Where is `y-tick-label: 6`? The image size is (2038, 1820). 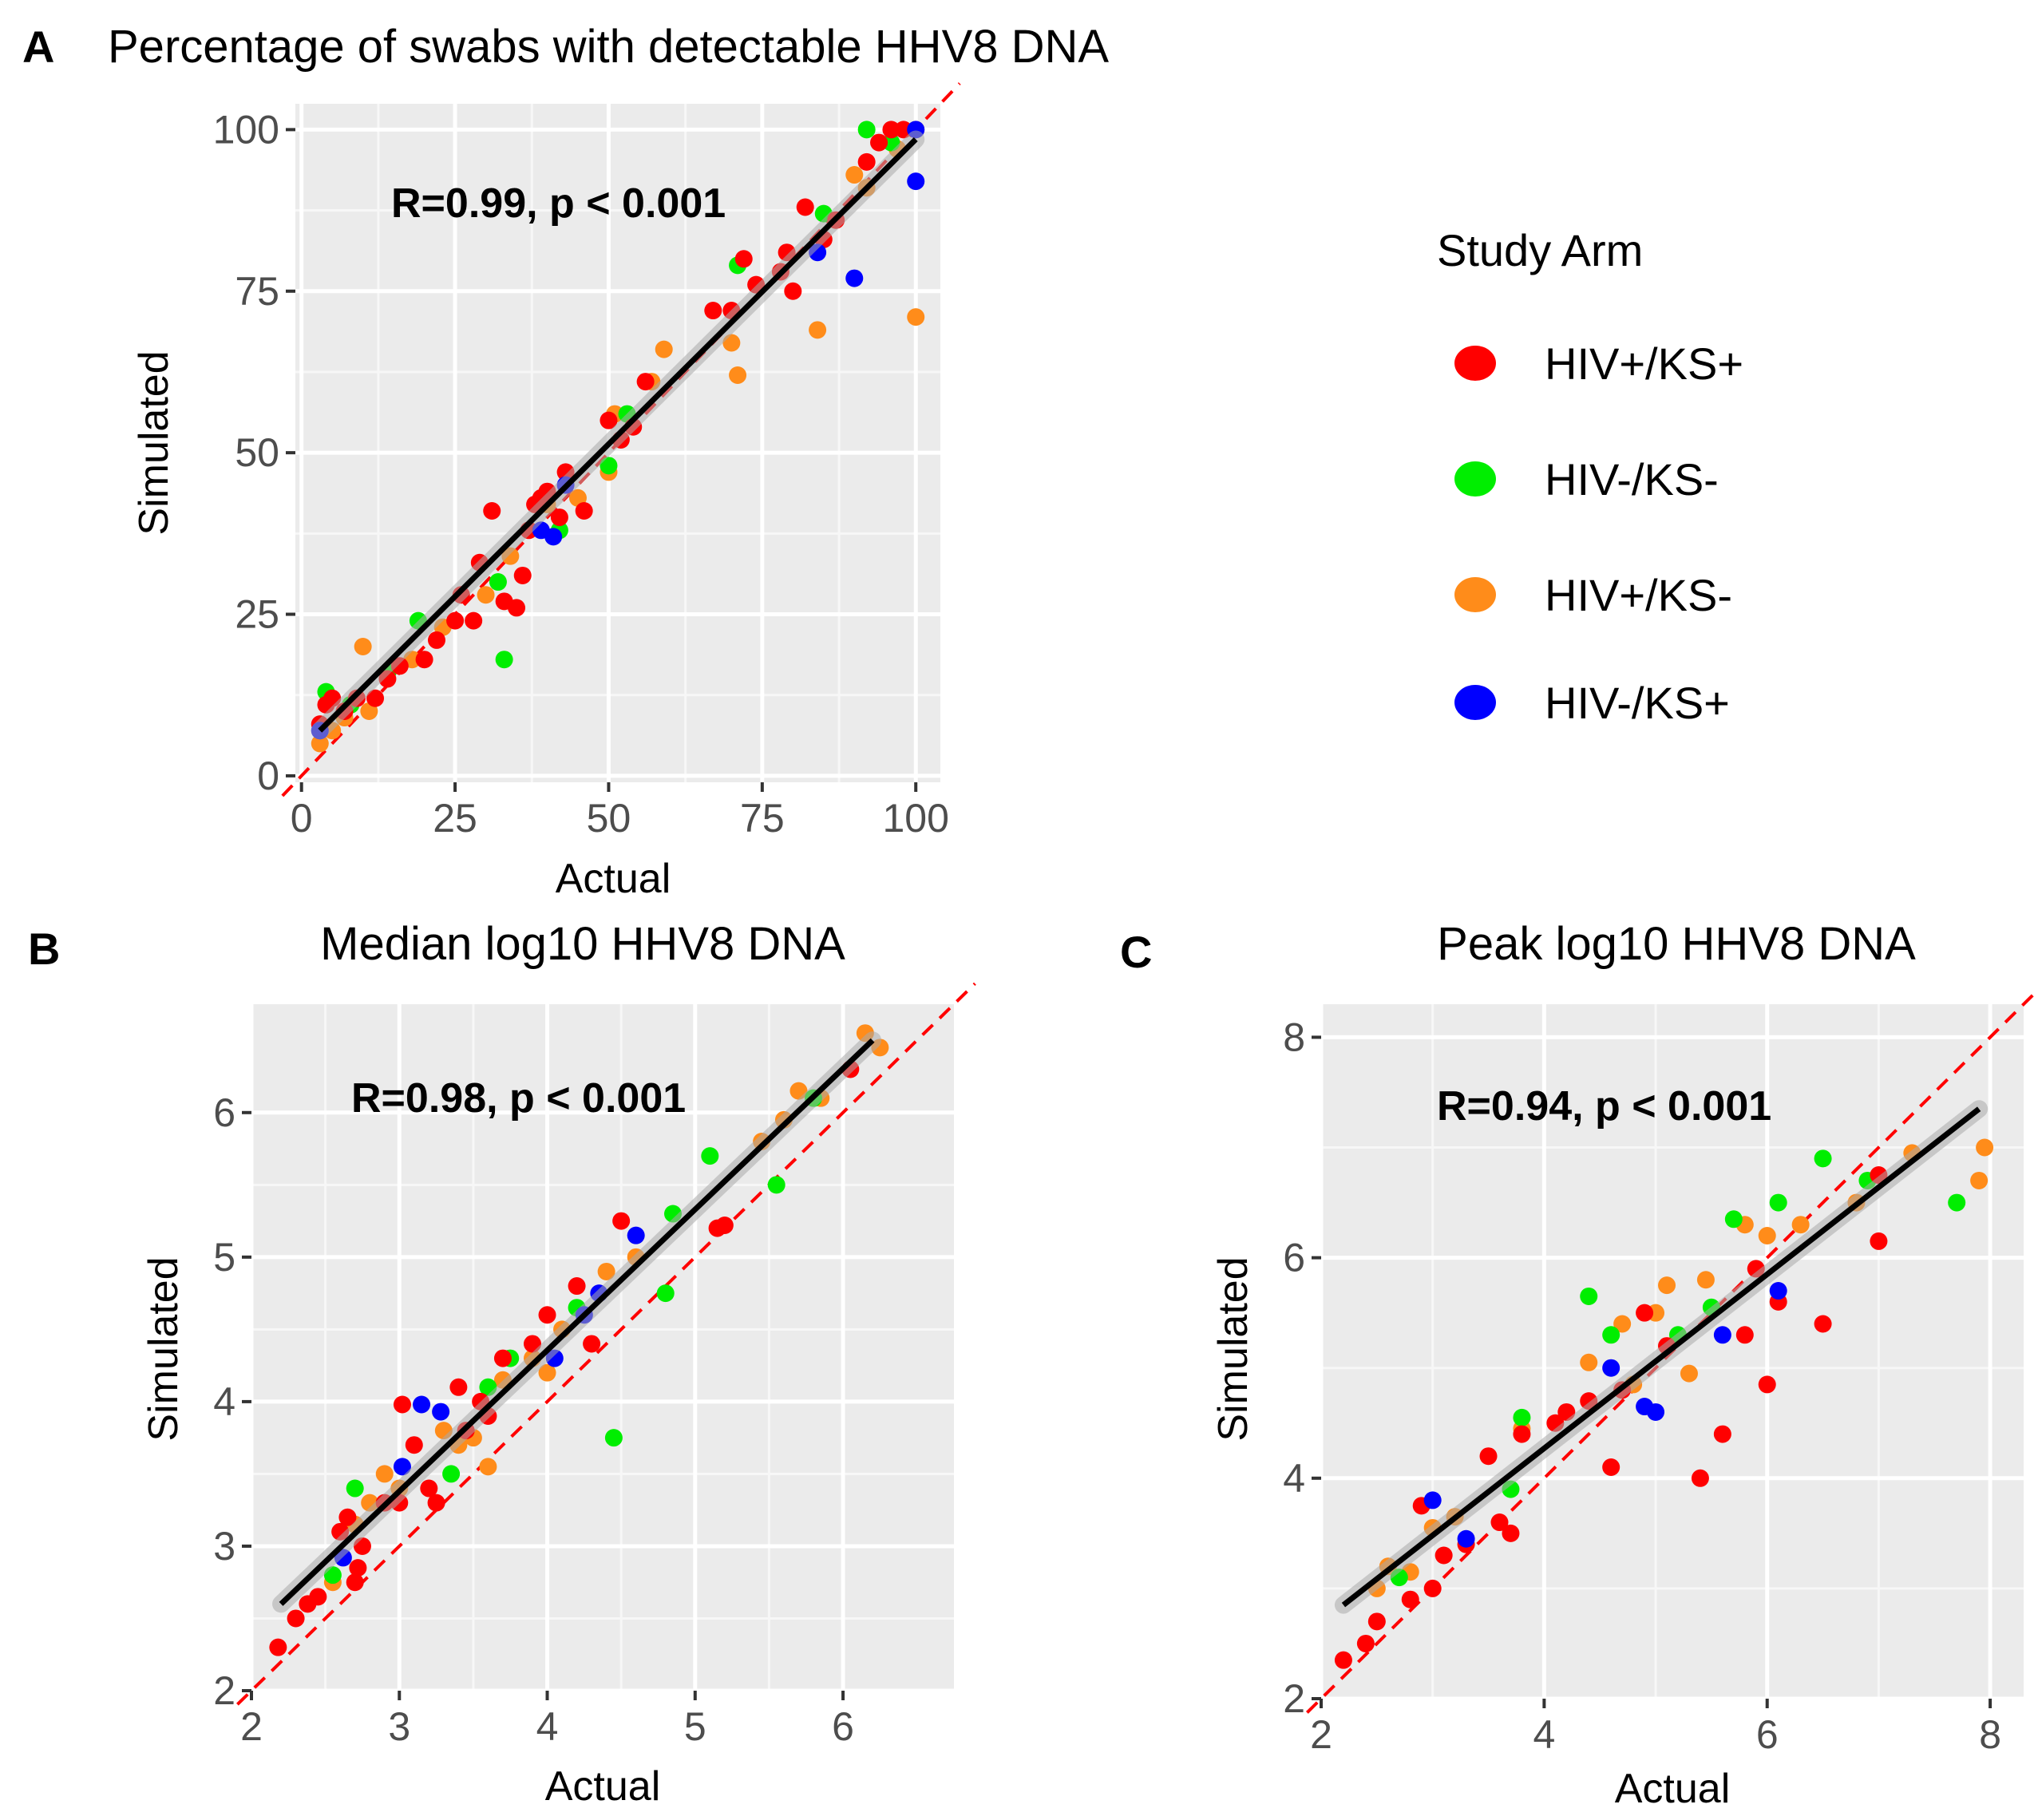
y-tick-label: 6 is located at coordinates (224, 1113).